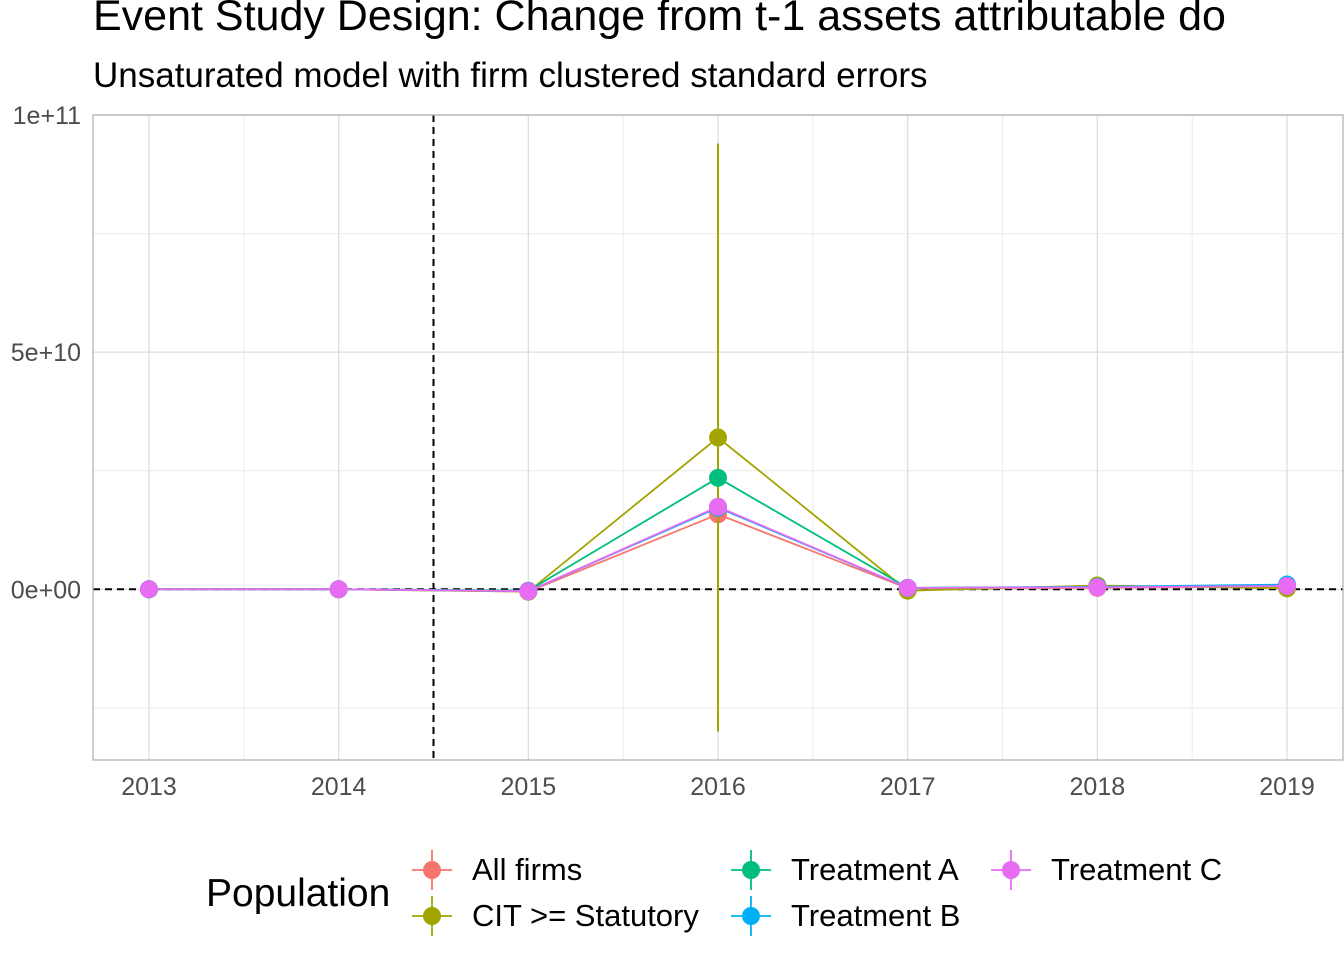  I want to click on legend-label: Treatment B, so click(876, 915).